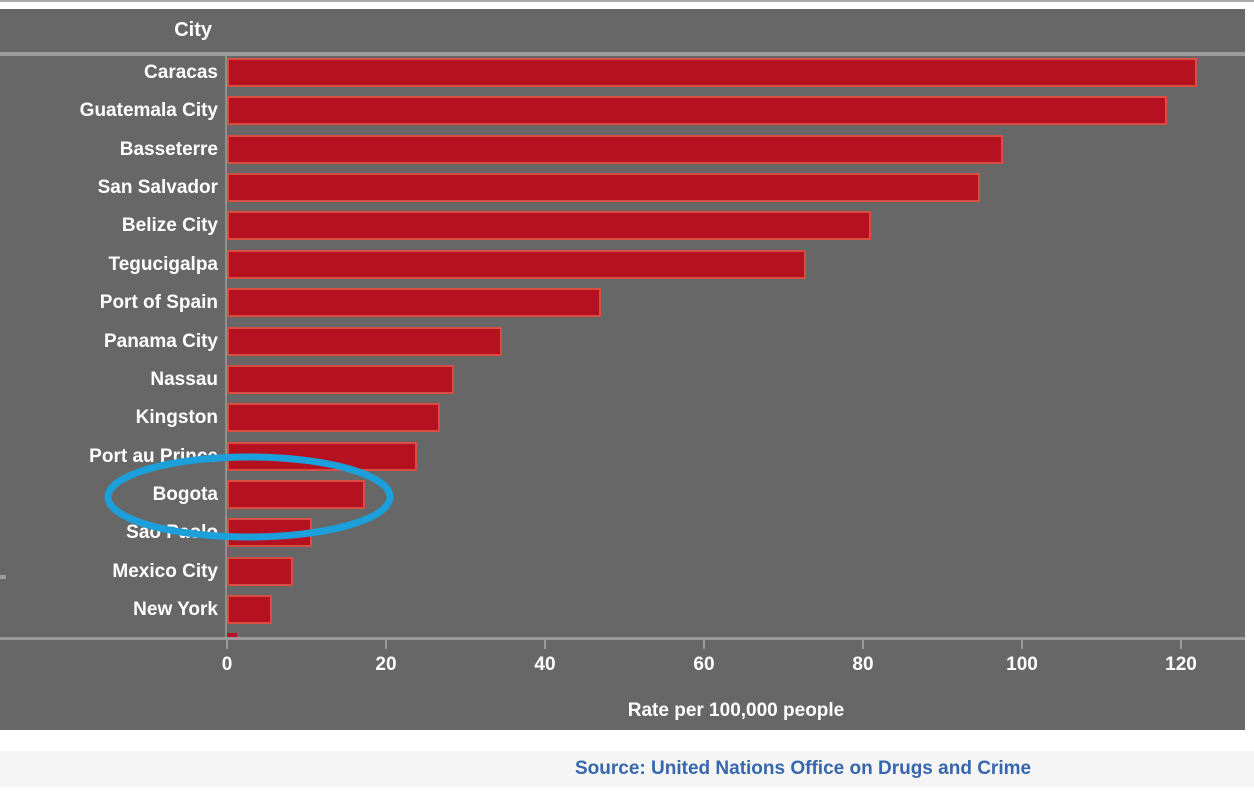 Image resolution: width=1254 pixels, height=791 pixels. I want to click on category-label: Caracas, so click(181, 72).